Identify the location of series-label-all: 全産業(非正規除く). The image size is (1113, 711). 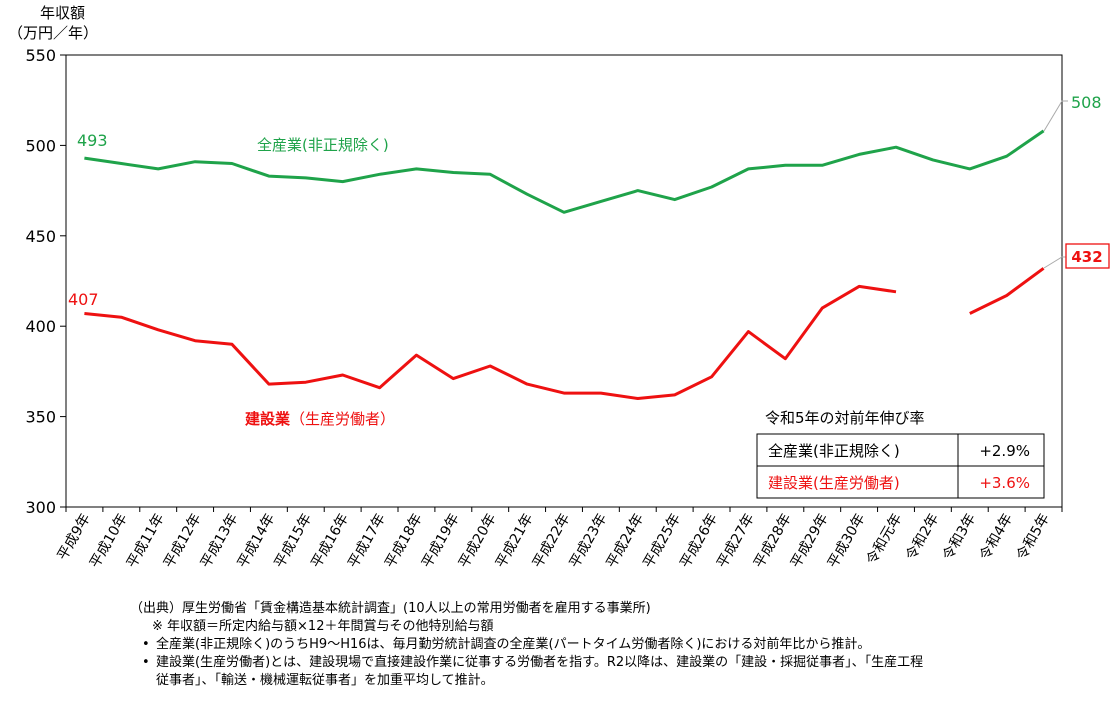
(323, 145).